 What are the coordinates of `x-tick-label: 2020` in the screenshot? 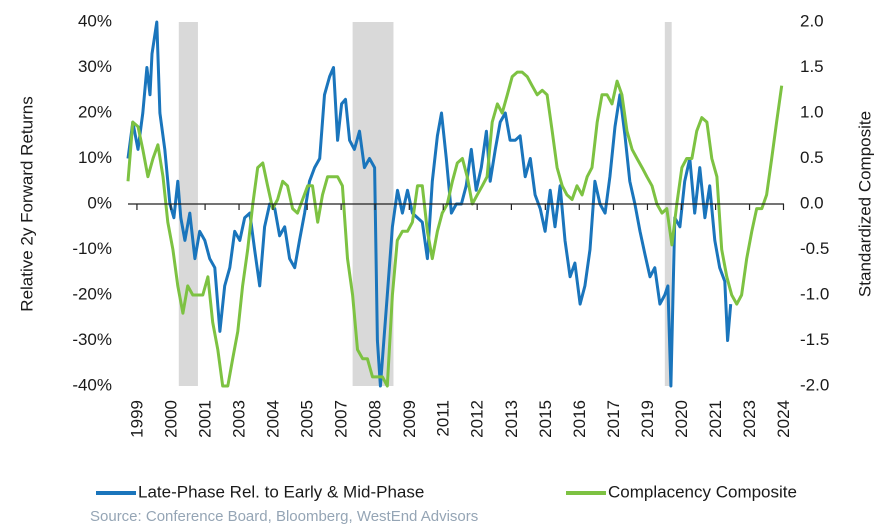 It's located at (681, 419).